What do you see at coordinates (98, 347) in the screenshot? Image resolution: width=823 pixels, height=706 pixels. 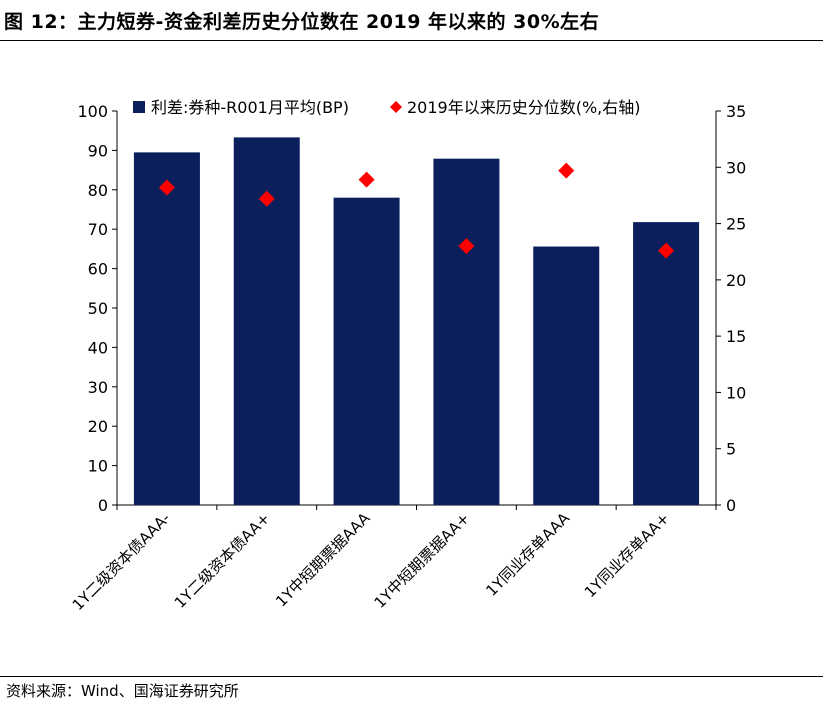 I see `y-left-tick-label: 40` at bounding box center [98, 347].